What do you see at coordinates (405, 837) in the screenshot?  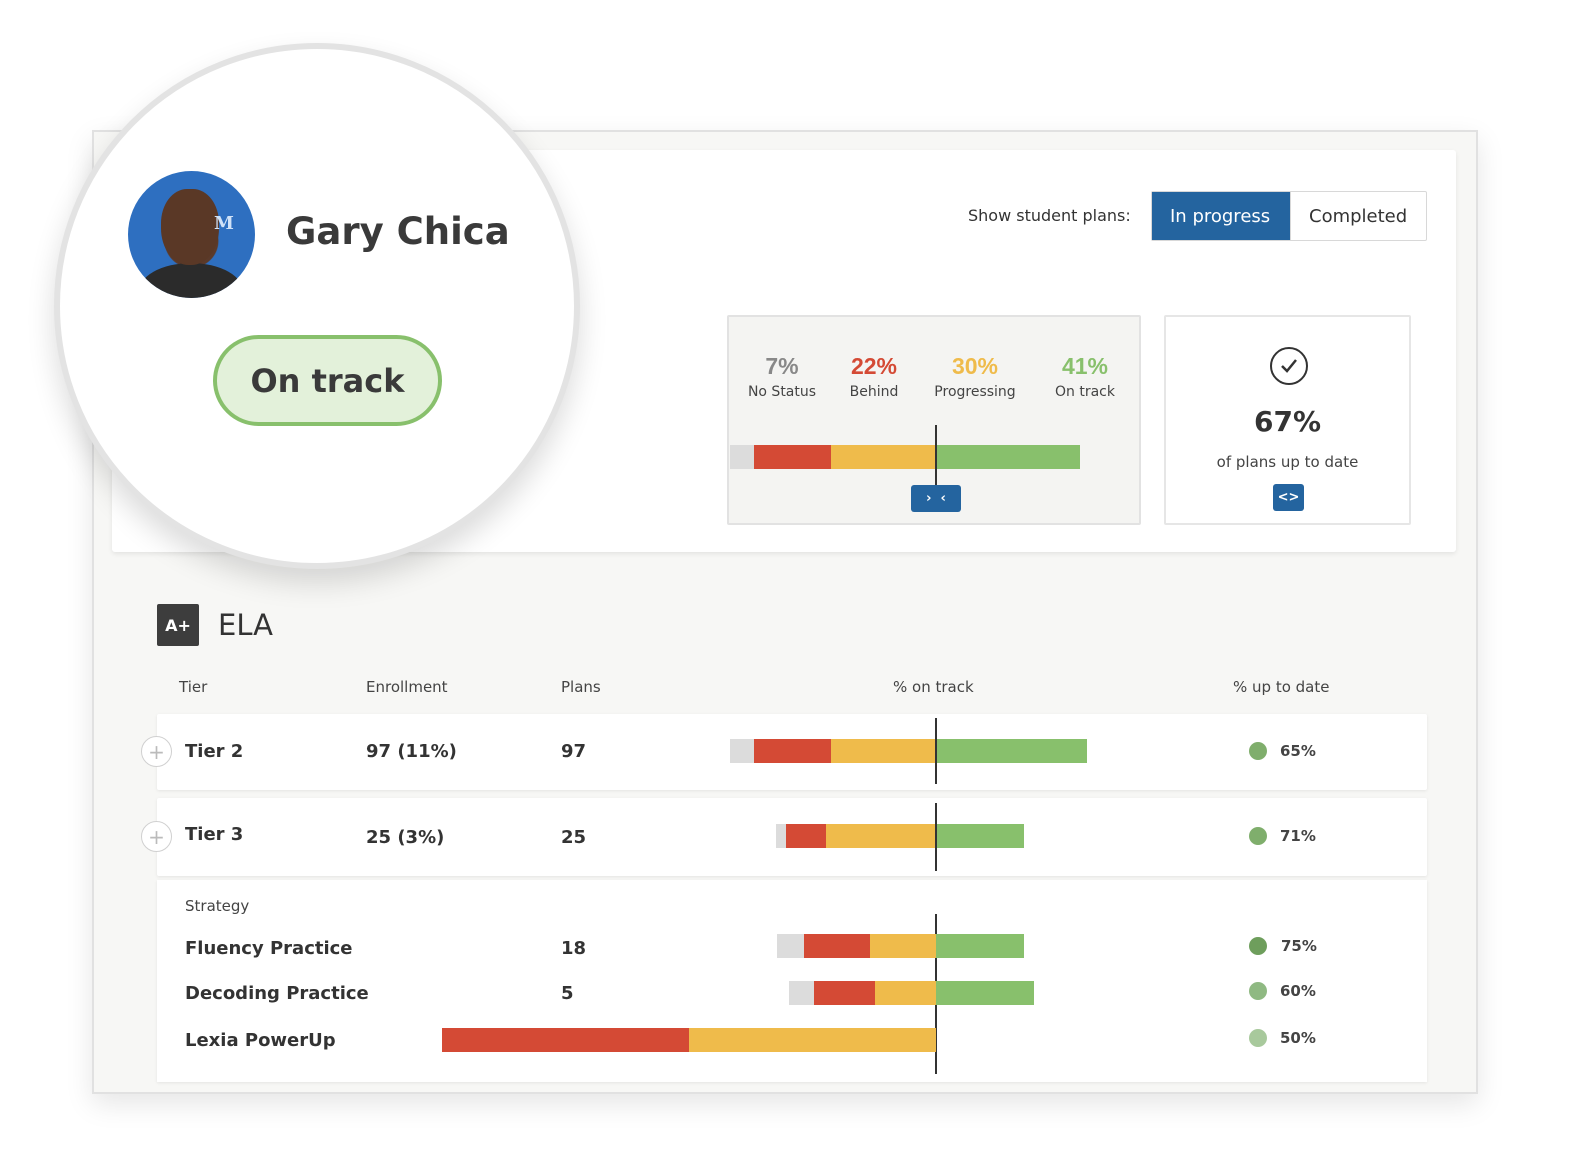 I see `tier-enrollment: 25 (3%)` at bounding box center [405, 837].